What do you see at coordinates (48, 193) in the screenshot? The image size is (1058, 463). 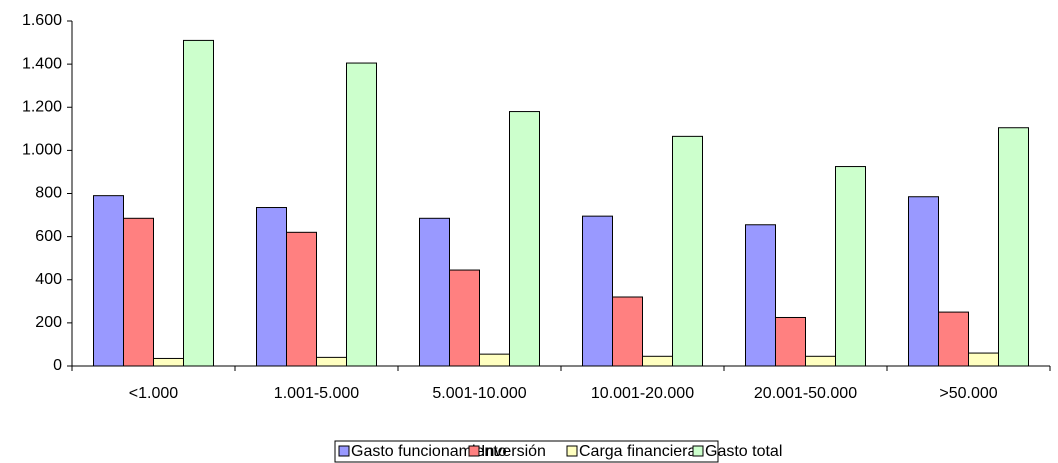 I see `y-tick-label: 800` at bounding box center [48, 193].